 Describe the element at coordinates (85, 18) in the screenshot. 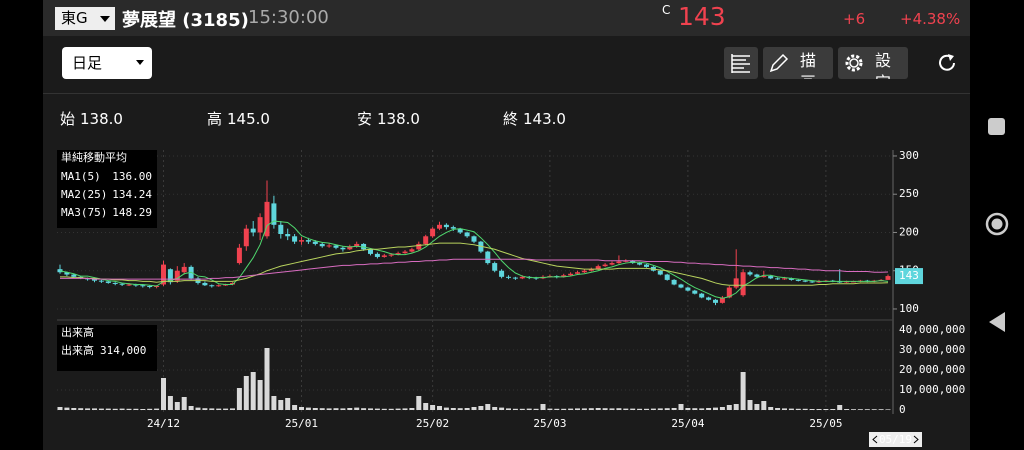

I see `exchange-select: 東G` at that location.